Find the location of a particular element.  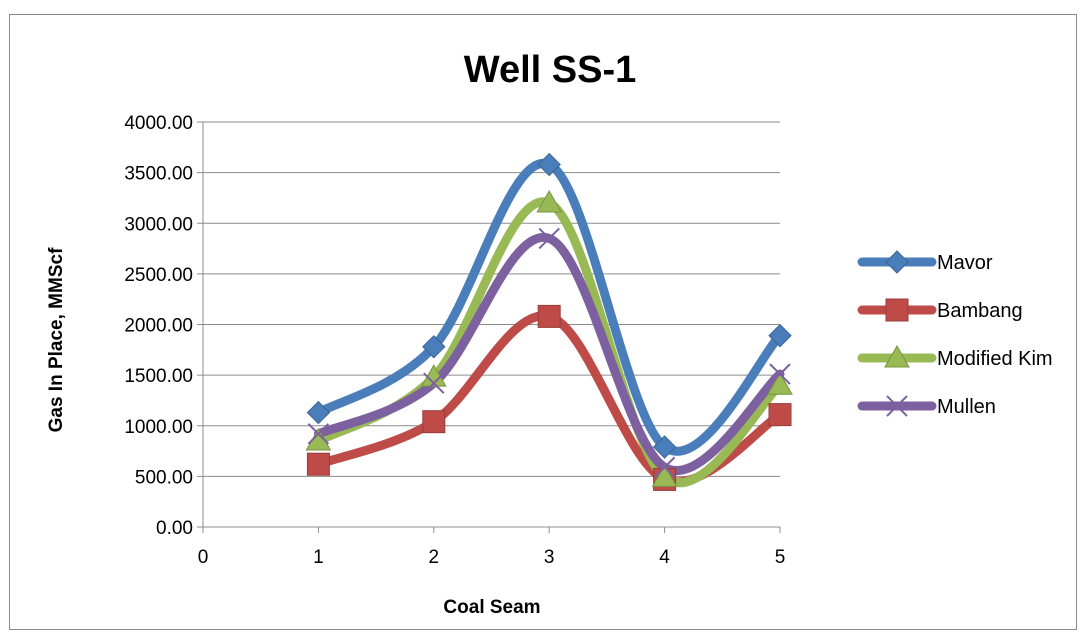

x-tick-label: 3 is located at coordinates (549, 557).